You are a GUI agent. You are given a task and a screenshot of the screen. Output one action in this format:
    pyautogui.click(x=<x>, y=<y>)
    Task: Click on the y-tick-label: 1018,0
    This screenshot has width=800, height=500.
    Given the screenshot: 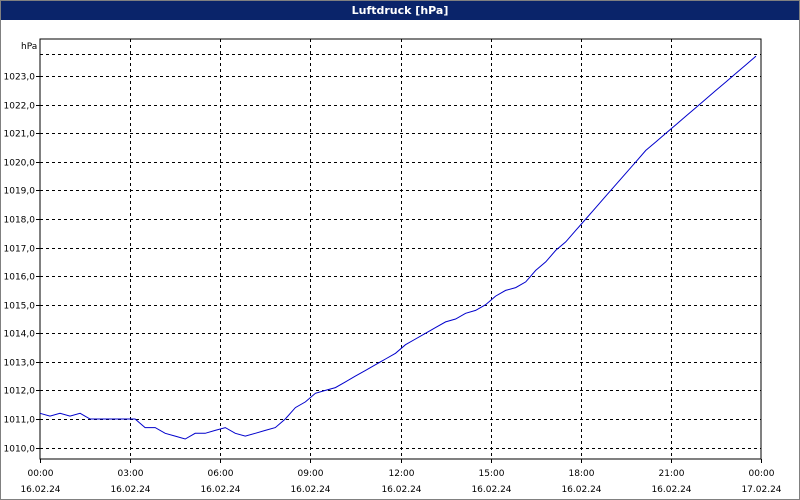 What is the action you would take?
    pyautogui.click(x=20, y=221)
    